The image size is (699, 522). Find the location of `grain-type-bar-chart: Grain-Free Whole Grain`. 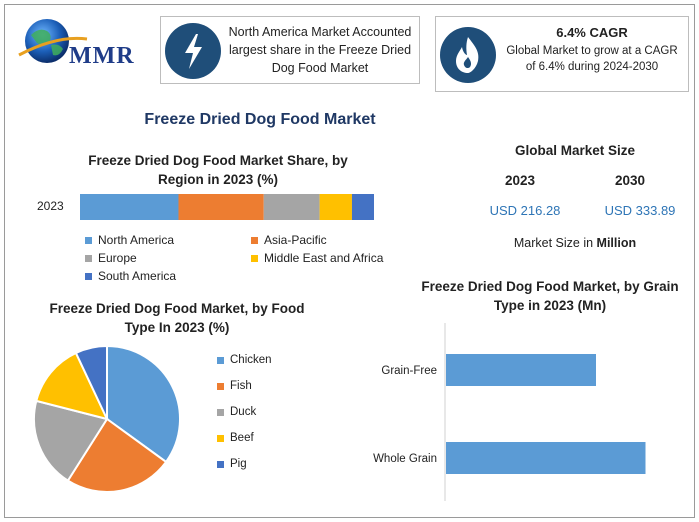

grain-type-bar-chart: Grain-Free Whole Grain is located at coordinates (509, 412).